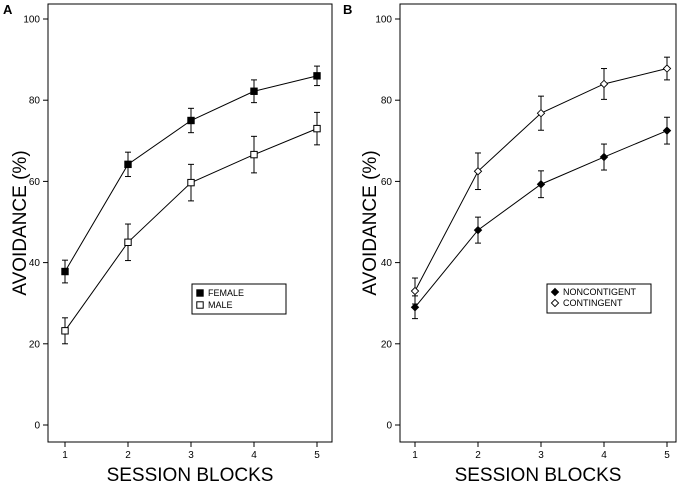 This screenshot has height=486, width=680. I want to click on legend-label-noncontigent: NONCONTIGENT, so click(600, 292).